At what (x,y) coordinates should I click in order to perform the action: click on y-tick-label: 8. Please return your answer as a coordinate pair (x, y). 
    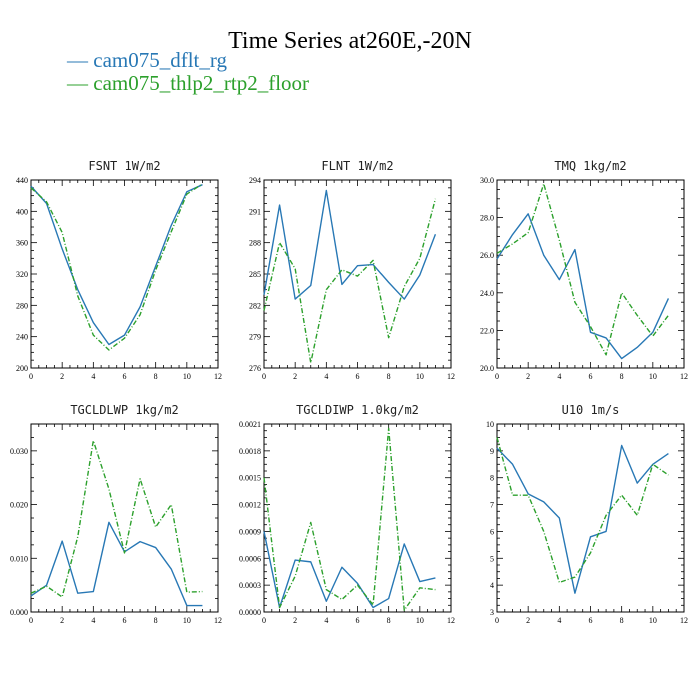
    Looking at the image, I should click on (492, 478).